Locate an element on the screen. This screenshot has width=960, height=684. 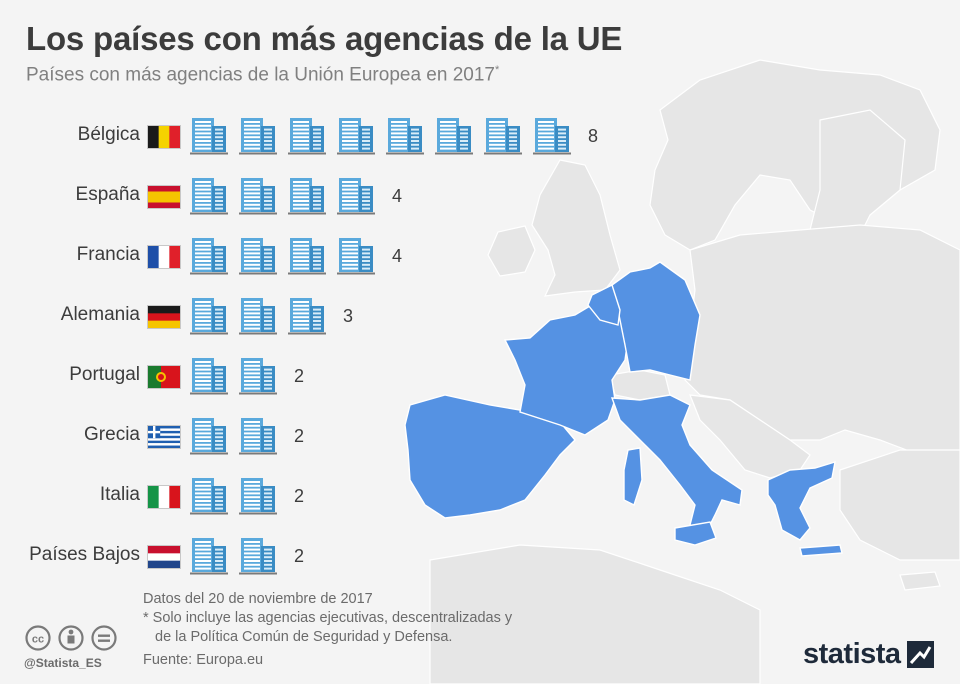
greece-flag-icon is located at coordinates (164, 437).